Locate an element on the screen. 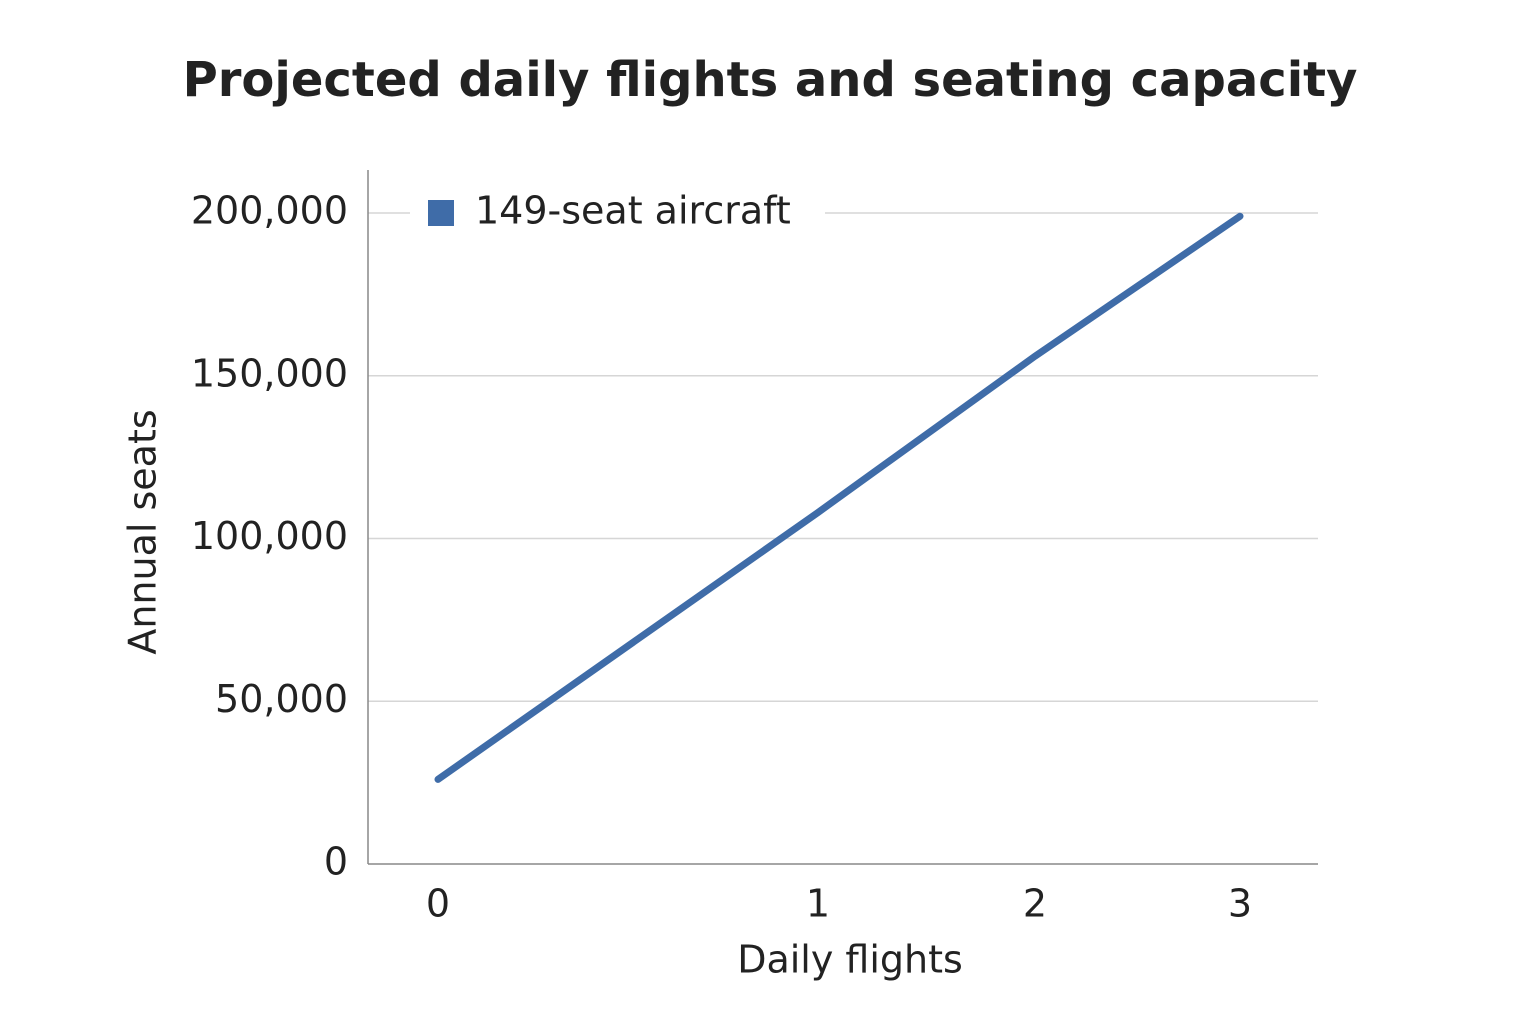 The width and height of the screenshot is (1536, 1024). x-tick-label: 1 is located at coordinates (818, 904).